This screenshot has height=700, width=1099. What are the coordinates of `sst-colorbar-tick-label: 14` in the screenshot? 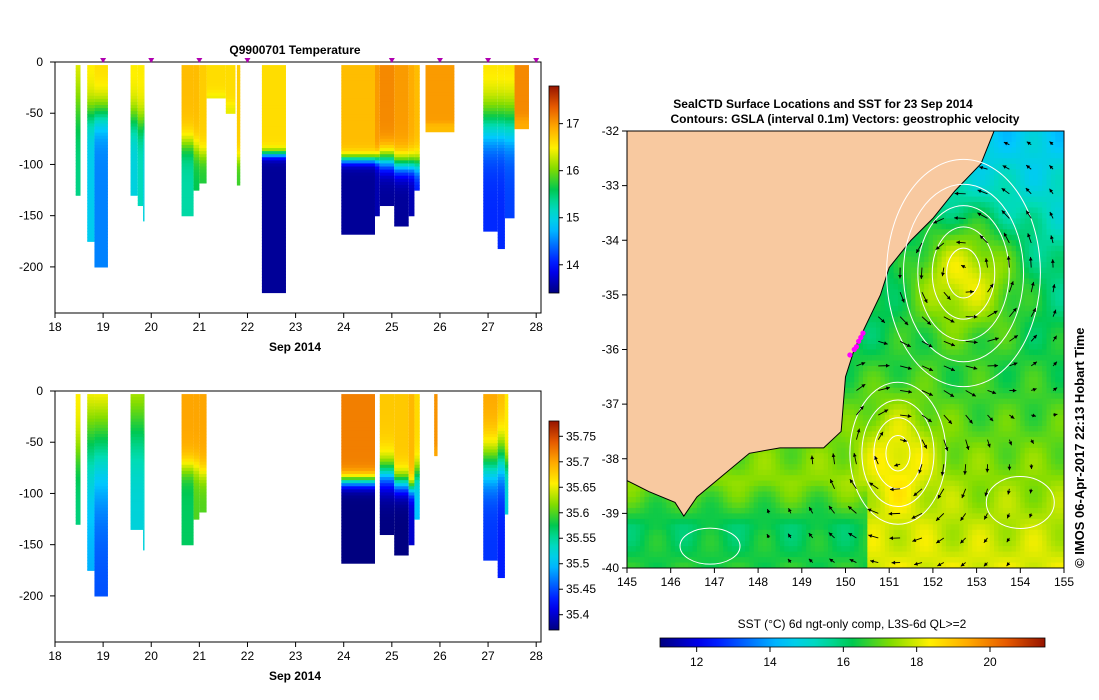 It's located at (770, 662).